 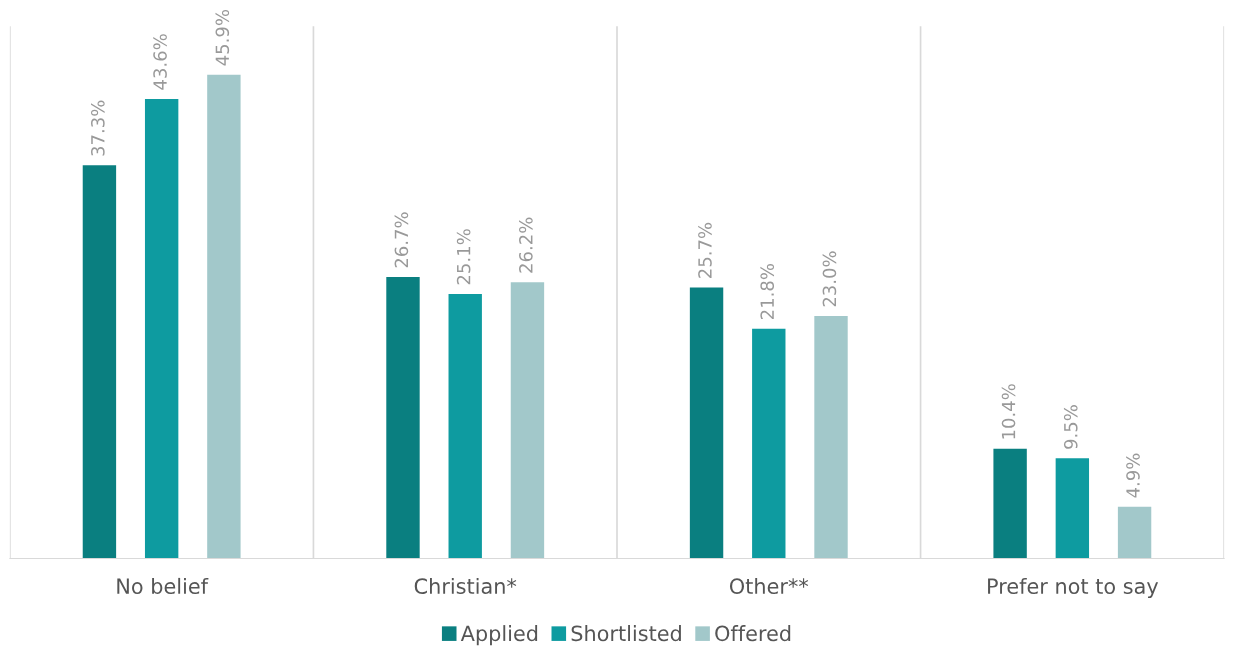 What do you see at coordinates (1008, 411) in the screenshot?
I see `data-label: 10.4%` at bounding box center [1008, 411].